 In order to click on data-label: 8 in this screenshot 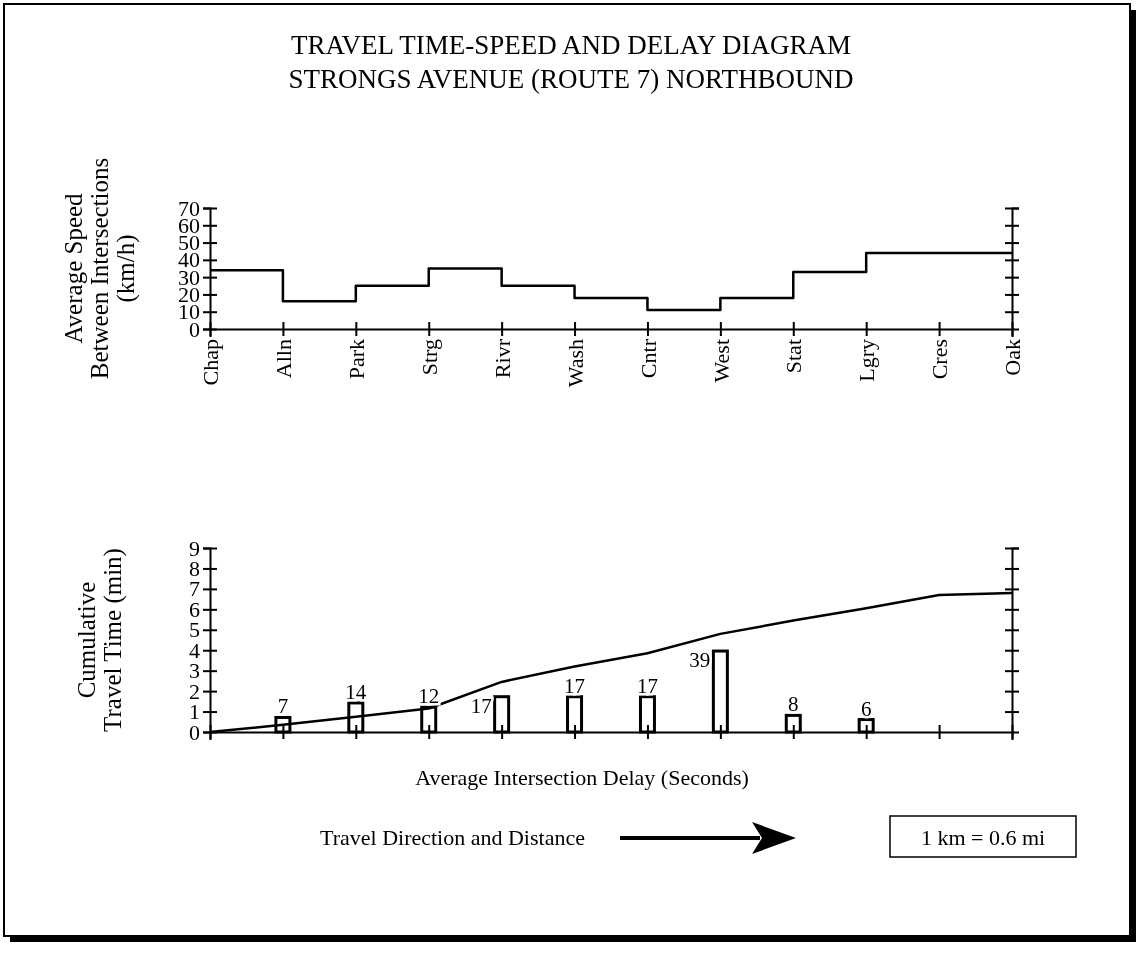, I will do `click(793, 704)`.